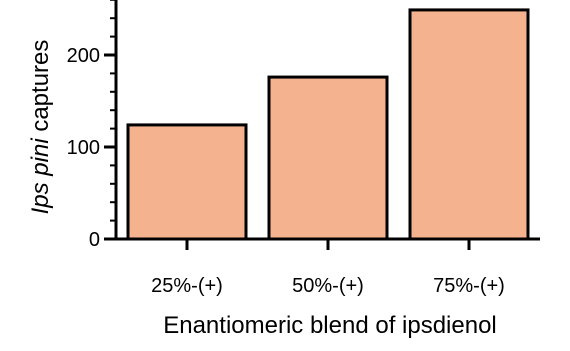 The height and width of the screenshot is (351, 570). Describe the element at coordinates (92, 125) in the screenshot. I see `y-axis: 0 100 200` at that location.